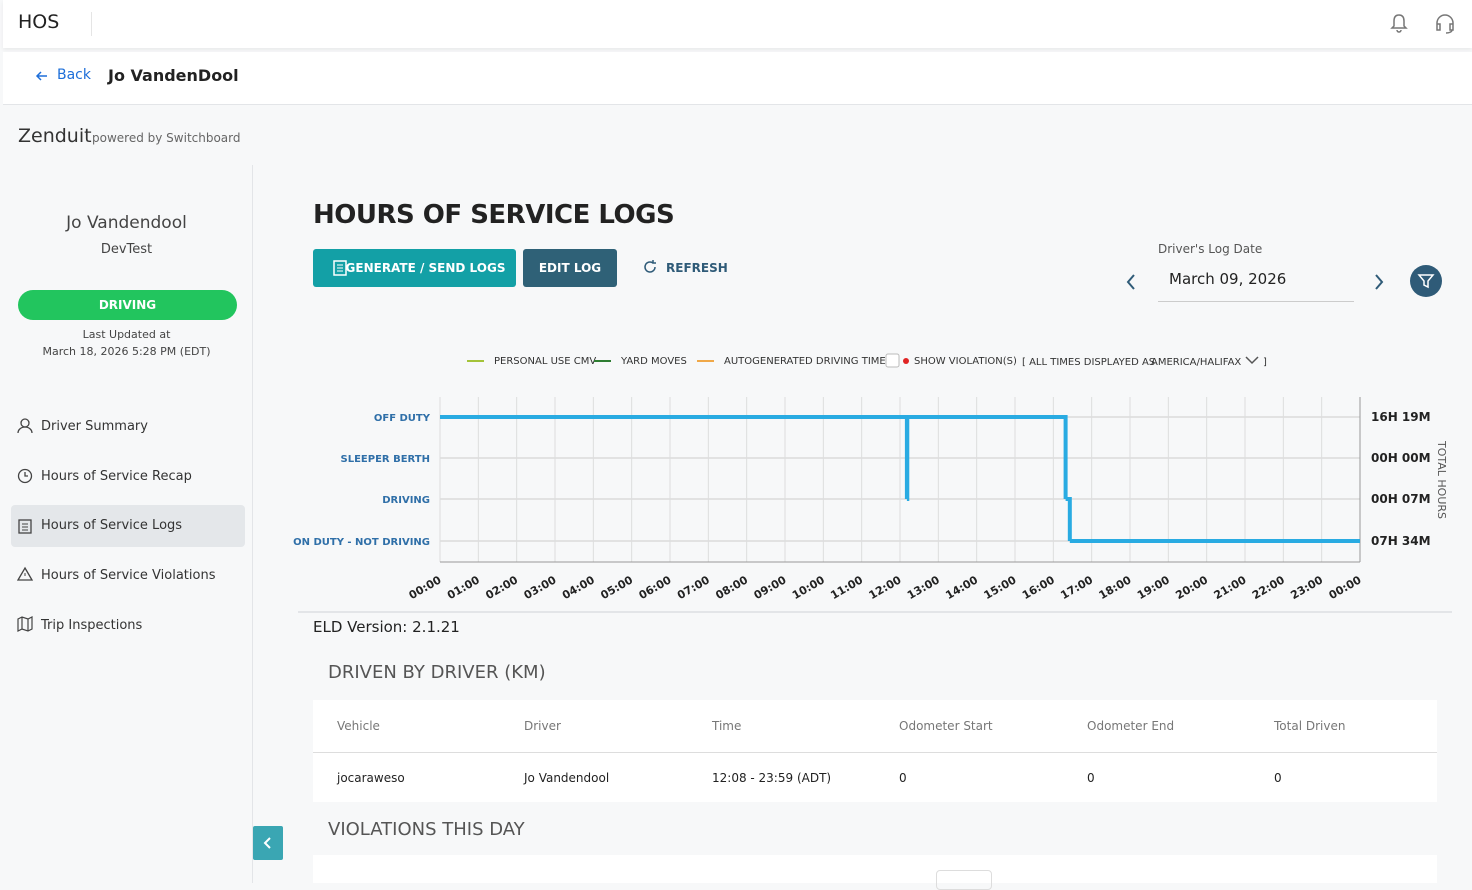  Describe the element at coordinates (1399, 23) in the screenshot. I see `bell-icon` at that location.